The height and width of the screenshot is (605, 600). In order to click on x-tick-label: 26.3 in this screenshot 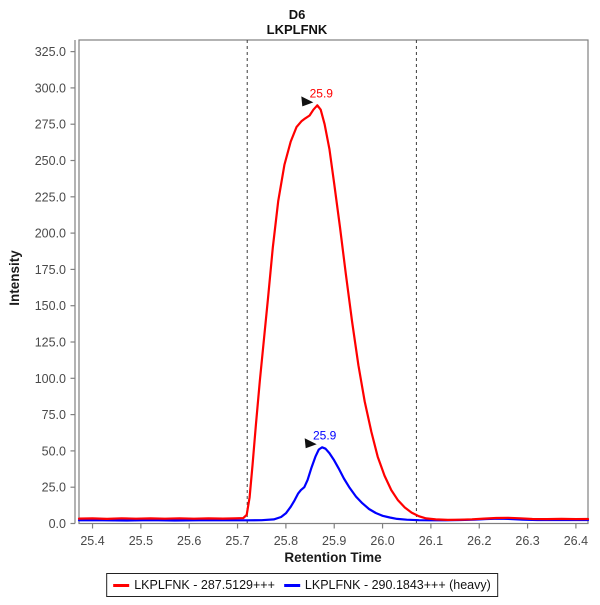, I will do `click(527, 541)`.